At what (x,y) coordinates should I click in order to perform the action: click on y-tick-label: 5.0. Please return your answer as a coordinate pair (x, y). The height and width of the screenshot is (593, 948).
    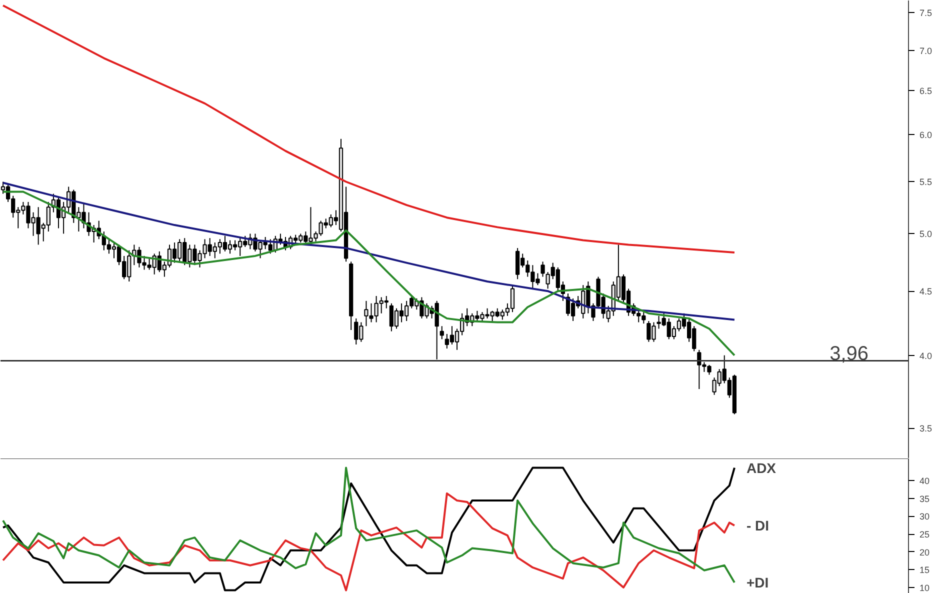
    Looking at the image, I should click on (926, 234).